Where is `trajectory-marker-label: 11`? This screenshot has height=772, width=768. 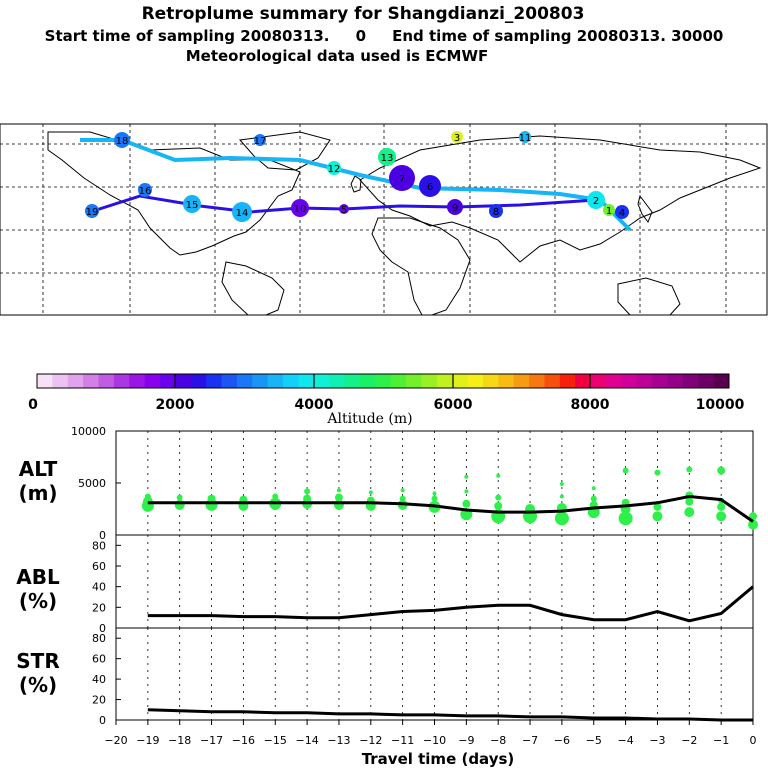 trajectory-marker-label: 11 is located at coordinates (525, 138).